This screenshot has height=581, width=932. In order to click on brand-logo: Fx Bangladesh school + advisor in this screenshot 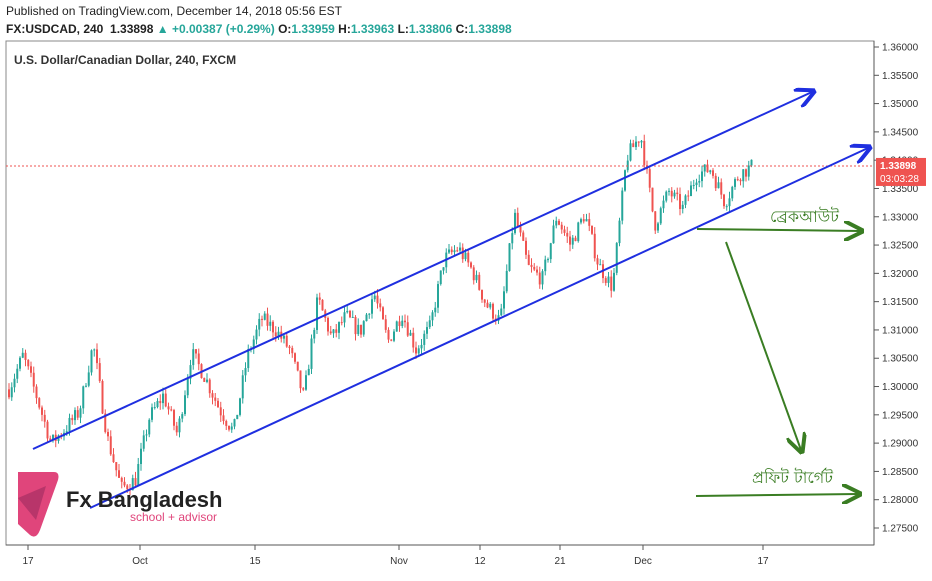, I will do `click(120, 504)`.